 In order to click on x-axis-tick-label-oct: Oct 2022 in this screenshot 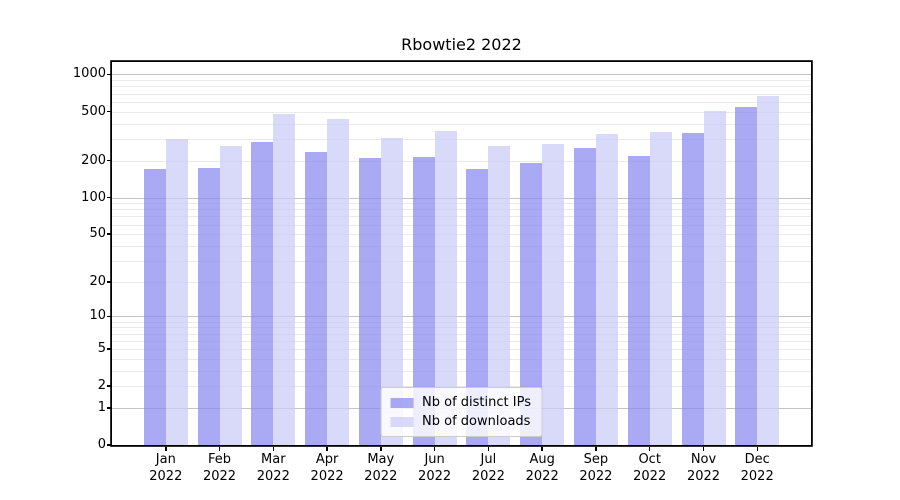, I will do `click(650, 468)`.